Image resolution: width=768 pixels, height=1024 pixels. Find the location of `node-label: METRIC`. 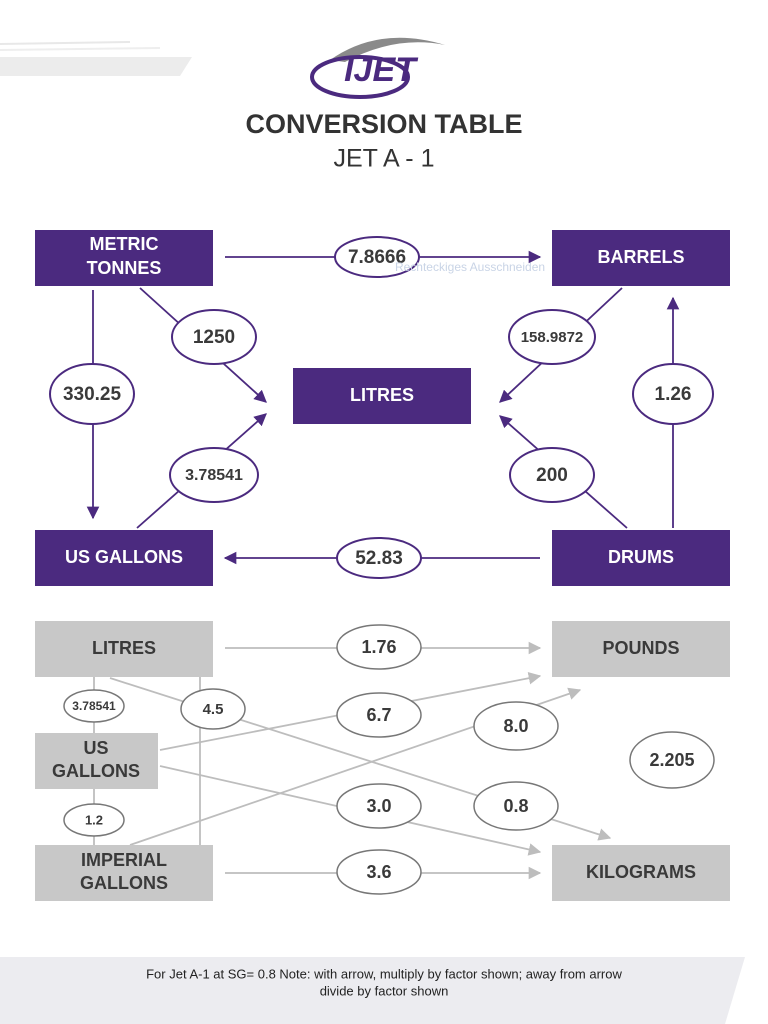

node-label: METRIC is located at coordinates (124, 244).